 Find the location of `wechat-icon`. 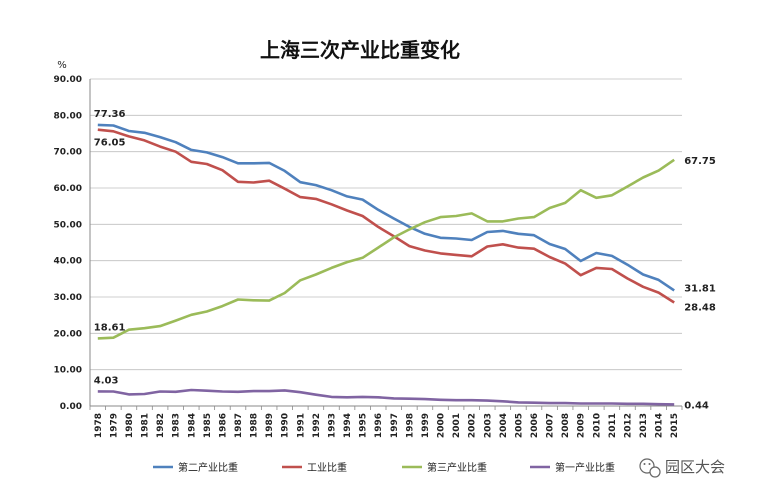

wechat-icon is located at coordinates (650, 468).